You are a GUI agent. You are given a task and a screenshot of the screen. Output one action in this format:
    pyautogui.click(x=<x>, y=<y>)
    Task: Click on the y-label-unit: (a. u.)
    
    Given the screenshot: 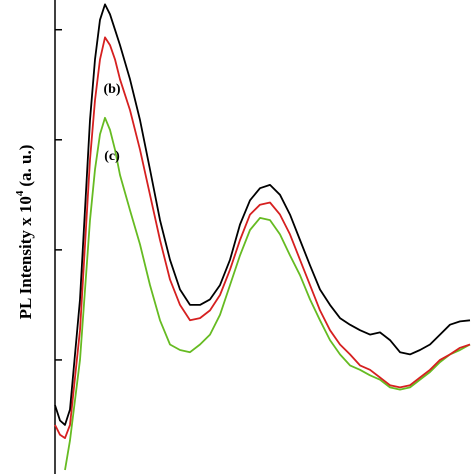 What is the action you would take?
    pyautogui.click(x=25, y=166)
    